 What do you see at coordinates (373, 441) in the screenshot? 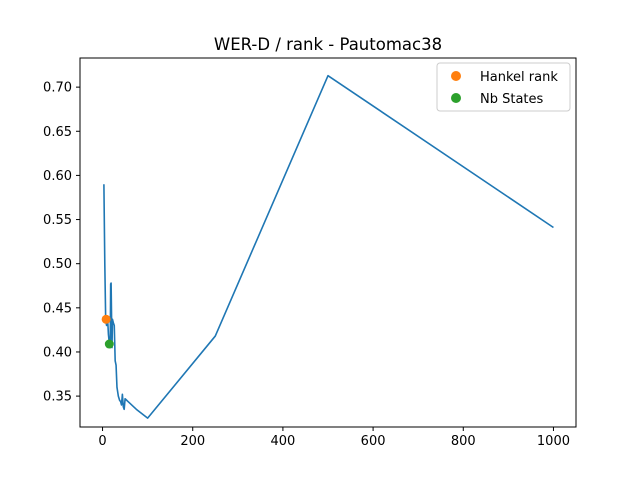
I see `x-tick-label: 600` at bounding box center [373, 441].